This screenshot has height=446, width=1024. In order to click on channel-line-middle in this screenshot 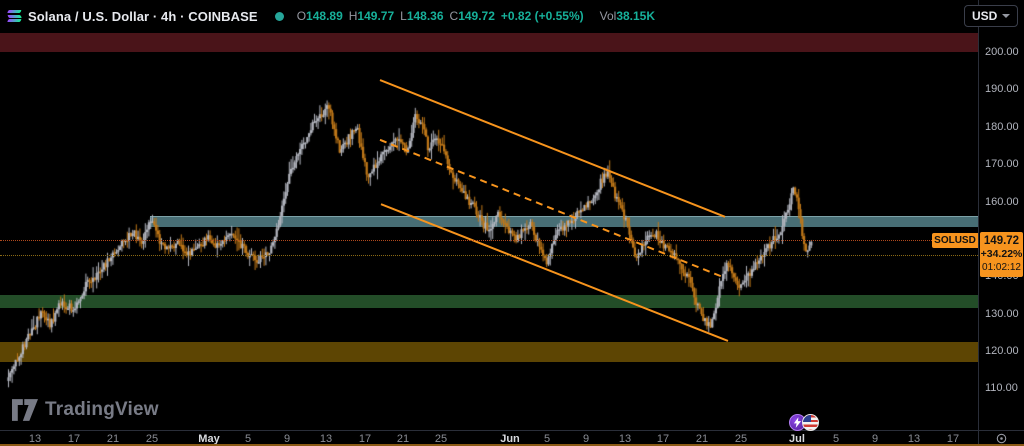, I will do `click(551, 208)`.